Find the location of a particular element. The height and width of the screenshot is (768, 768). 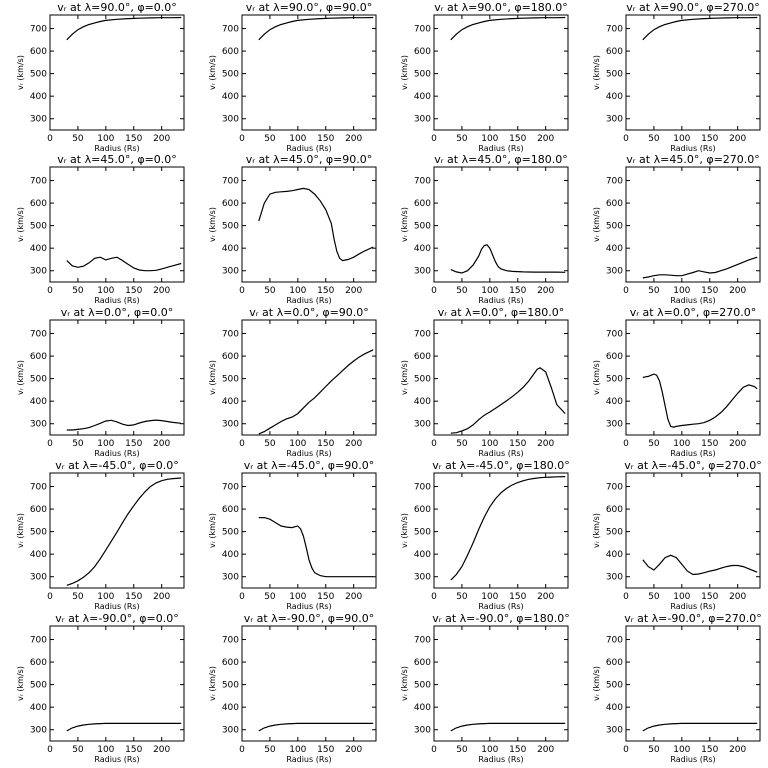

subplot-title: vᵣ at λ=-45.0°, φ=90.0° is located at coordinates (309, 465).